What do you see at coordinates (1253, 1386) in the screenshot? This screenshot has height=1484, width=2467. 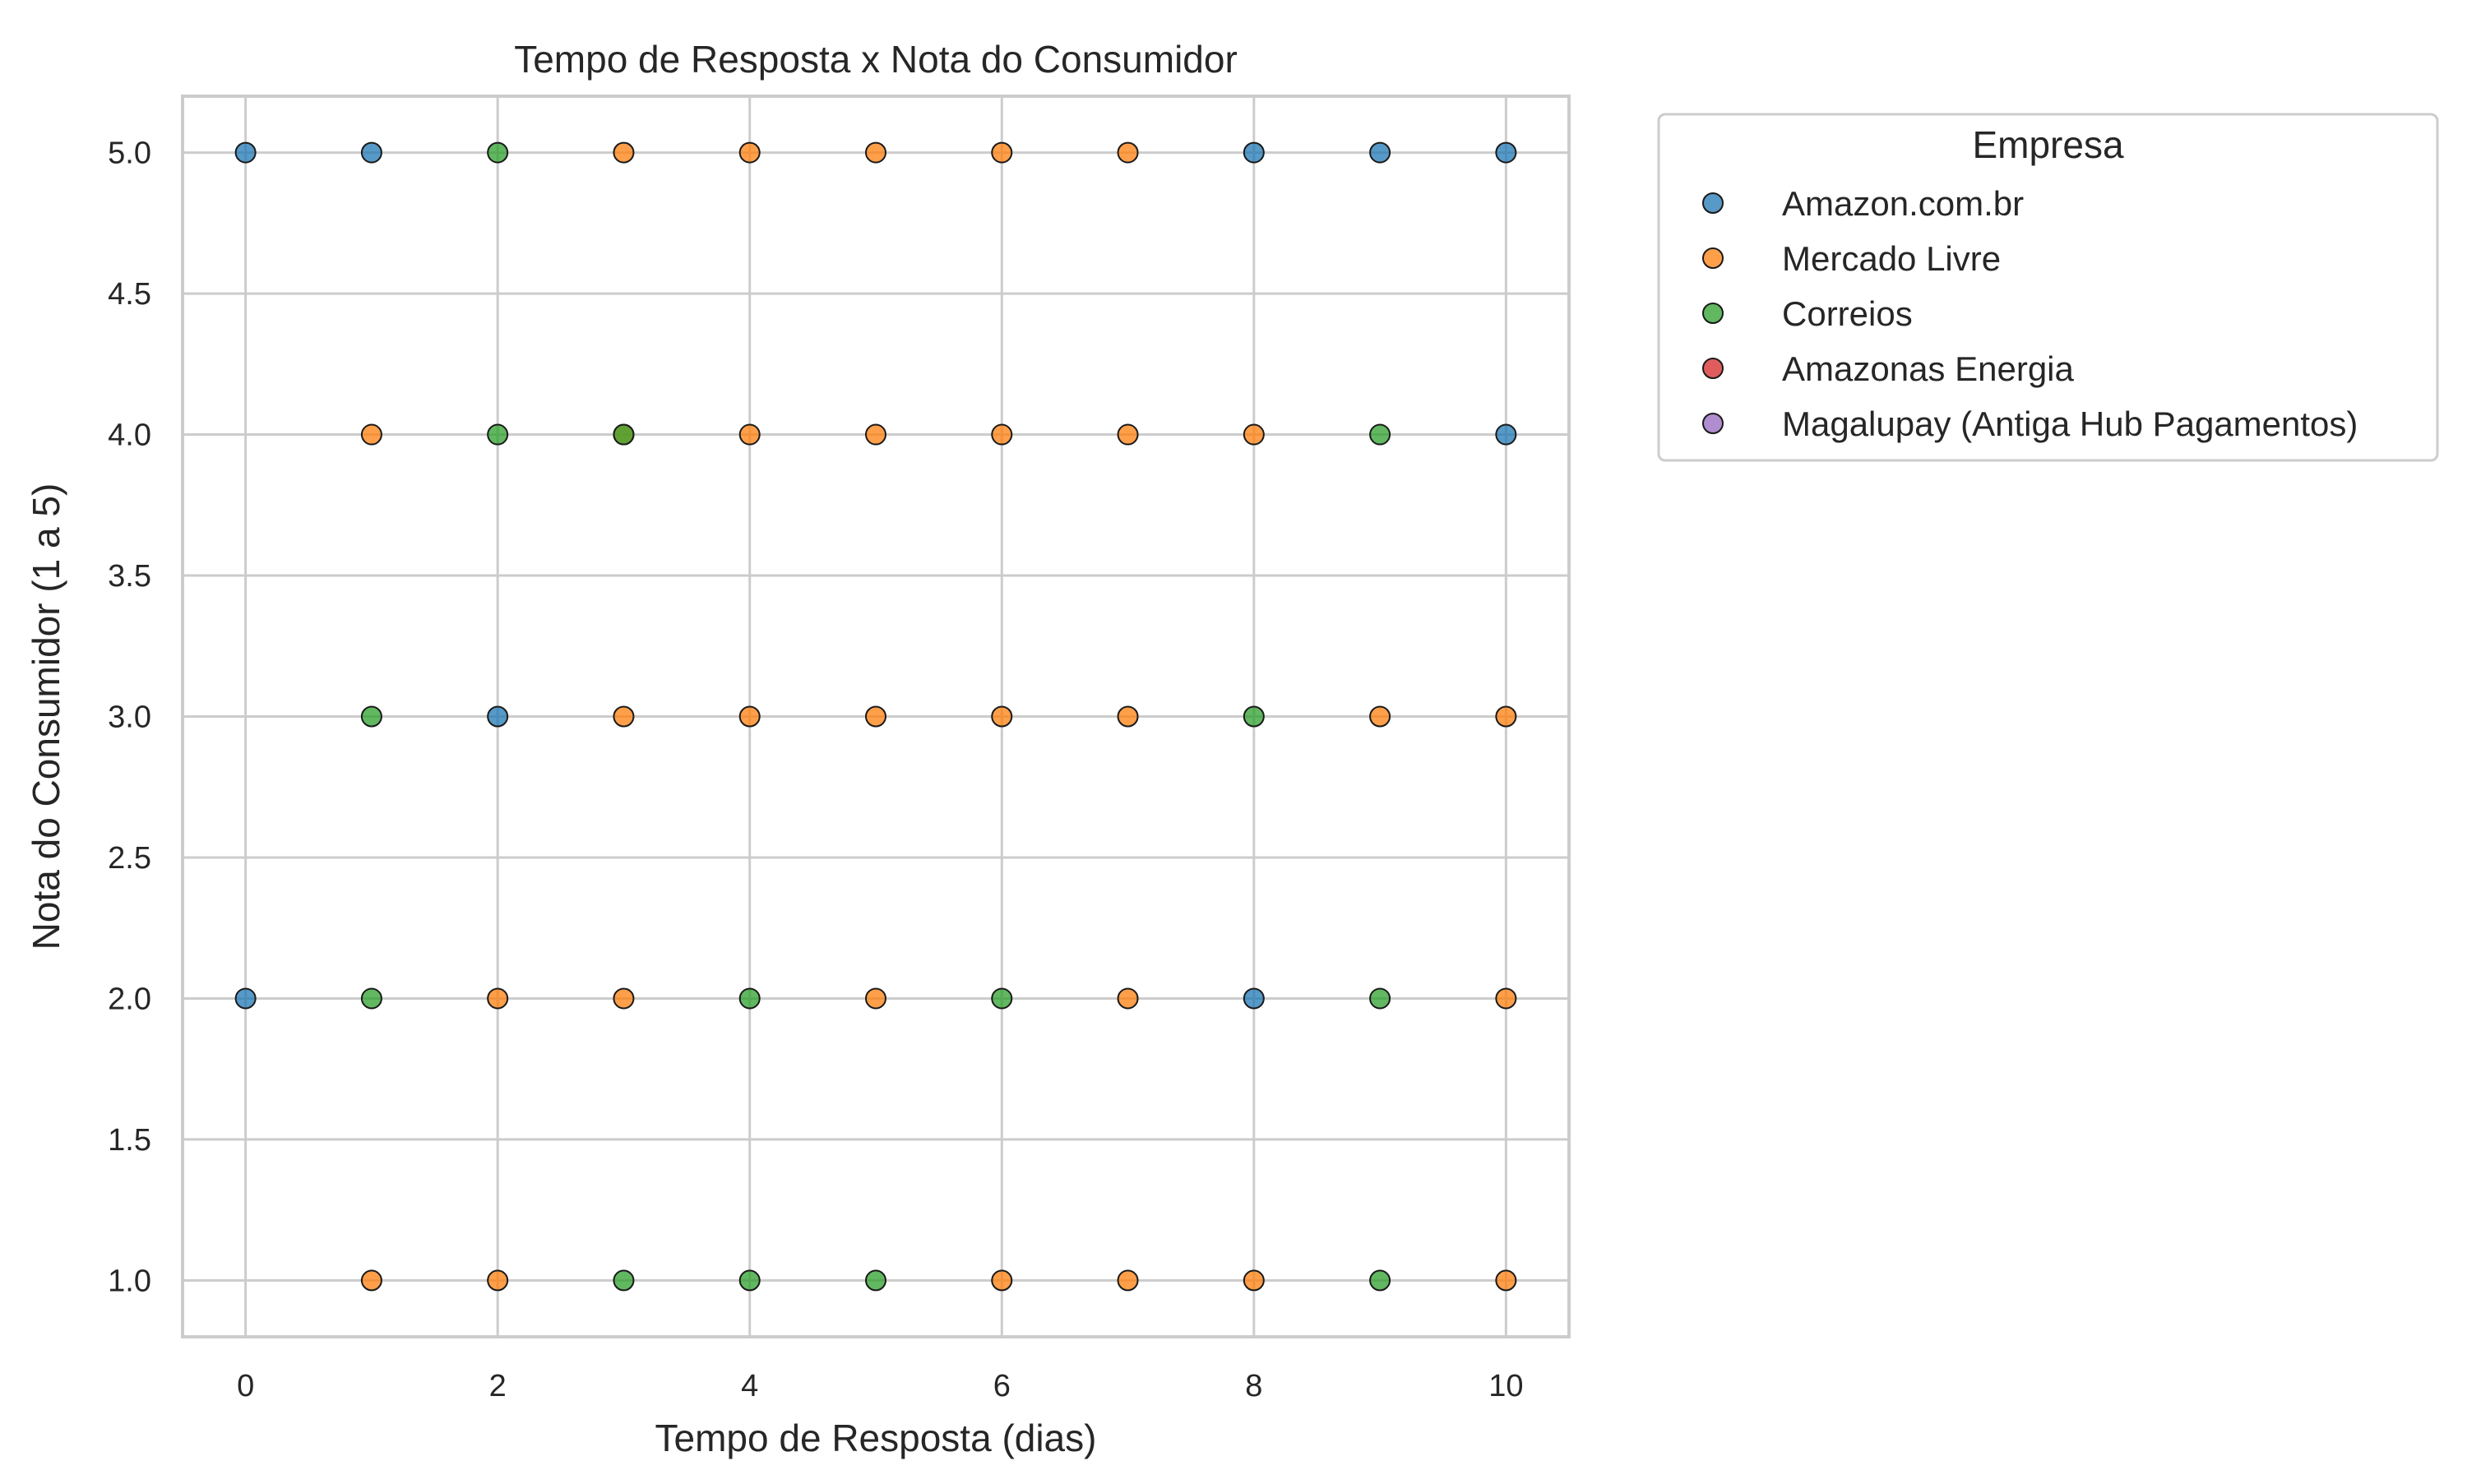 I see `x-tick-label: 8` at bounding box center [1253, 1386].